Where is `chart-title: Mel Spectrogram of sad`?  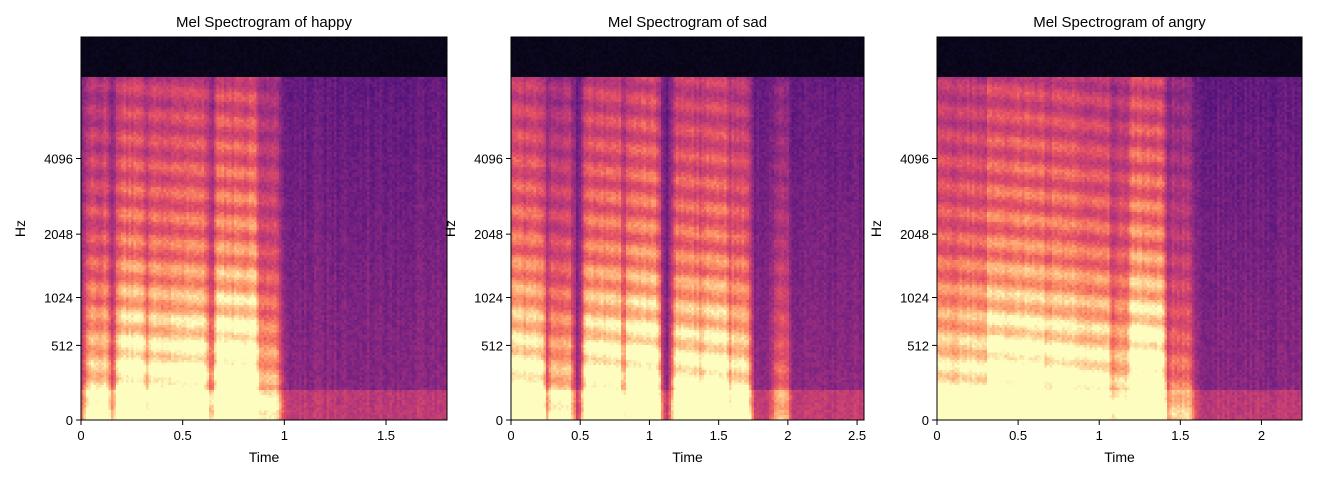
chart-title: Mel Spectrogram of sad is located at coordinates (687, 22).